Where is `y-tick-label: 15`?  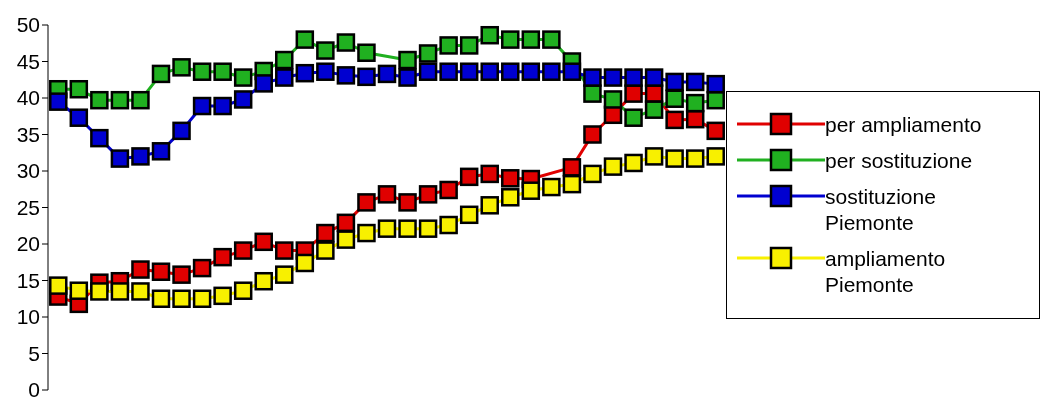 y-tick-label: 15 is located at coordinates (28, 280).